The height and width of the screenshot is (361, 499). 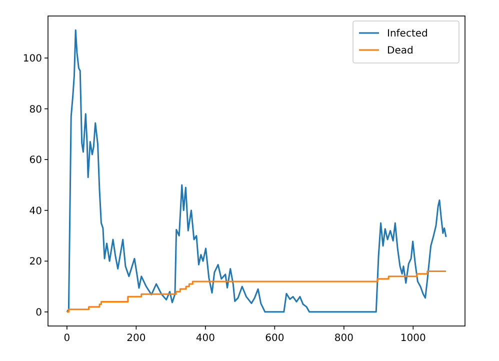 What do you see at coordinates (39, 312) in the screenshot?
I see `y-tick-label: 0` at bounding box center [39, 312].